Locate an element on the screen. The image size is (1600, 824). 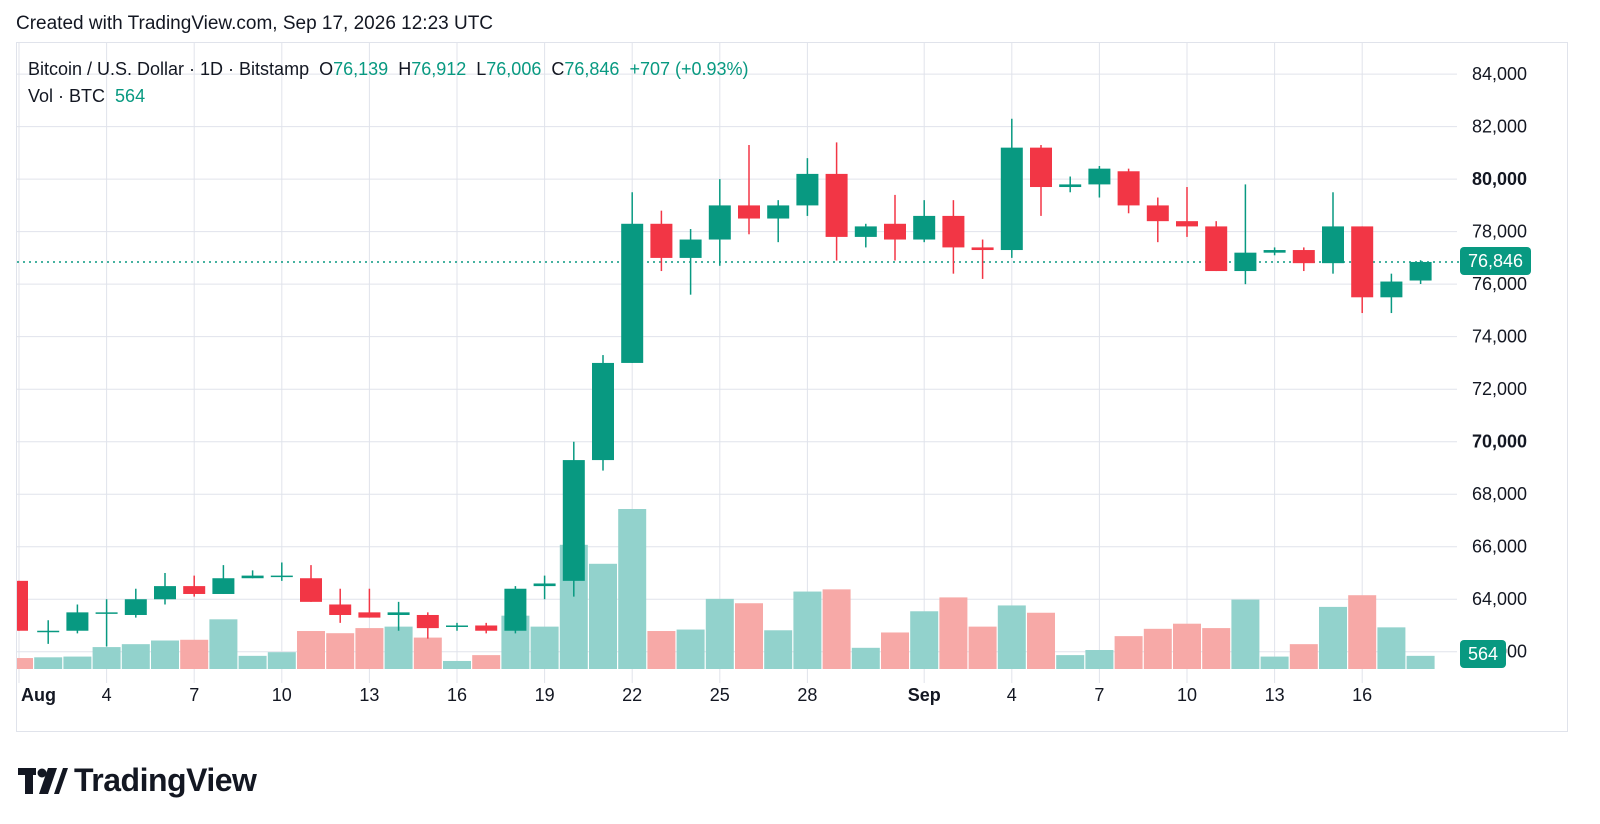
x-axis-tick-label: 16 is located at coordinates (1362, 695).